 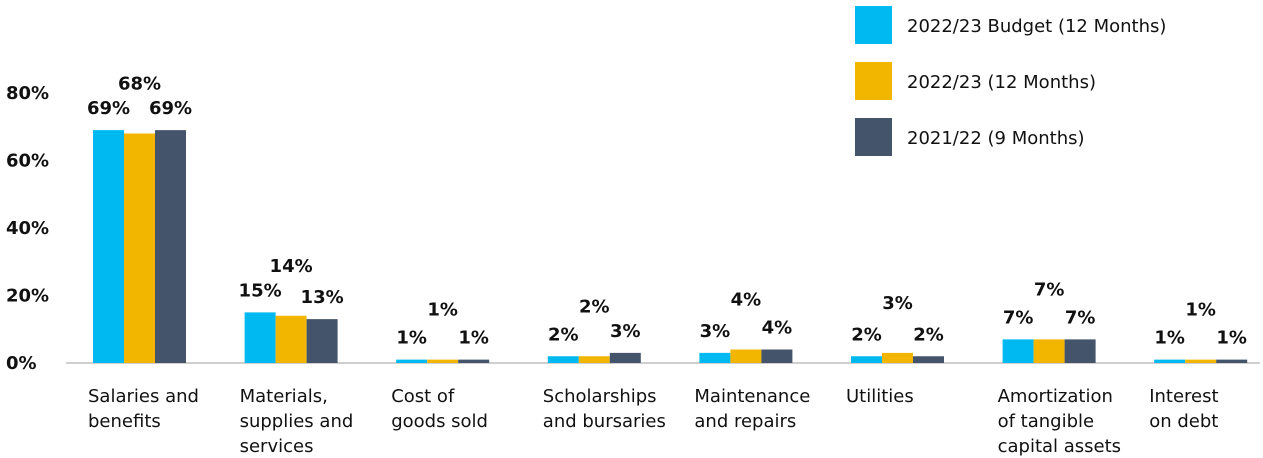 I want to click on x-tick-label: Cost of goods sold, so click(x=439, y=409).